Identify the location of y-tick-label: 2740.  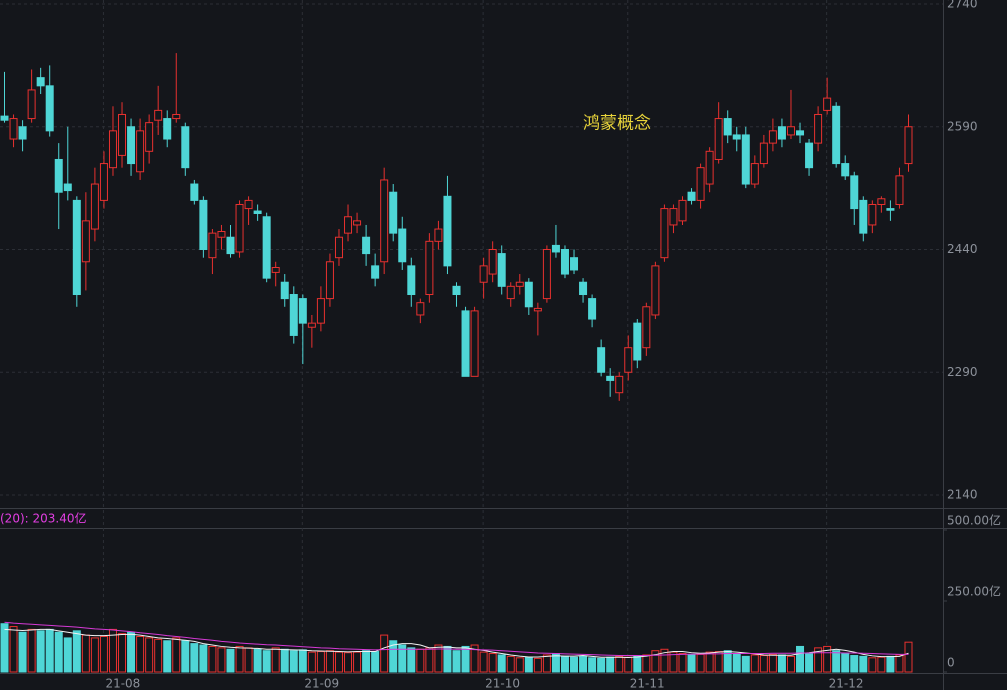
(962, 5).